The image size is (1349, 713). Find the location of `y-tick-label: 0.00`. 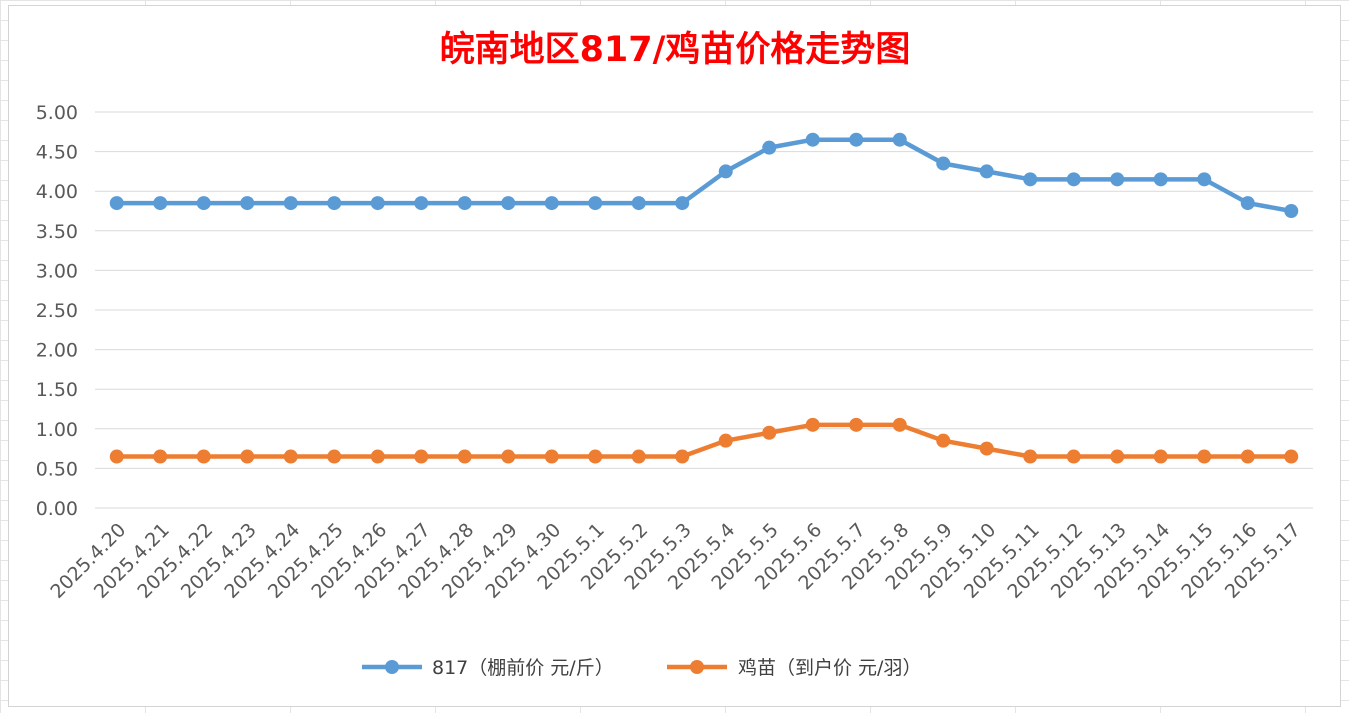

y-tick-label: 0.00 is located at coordinates (57, 509).